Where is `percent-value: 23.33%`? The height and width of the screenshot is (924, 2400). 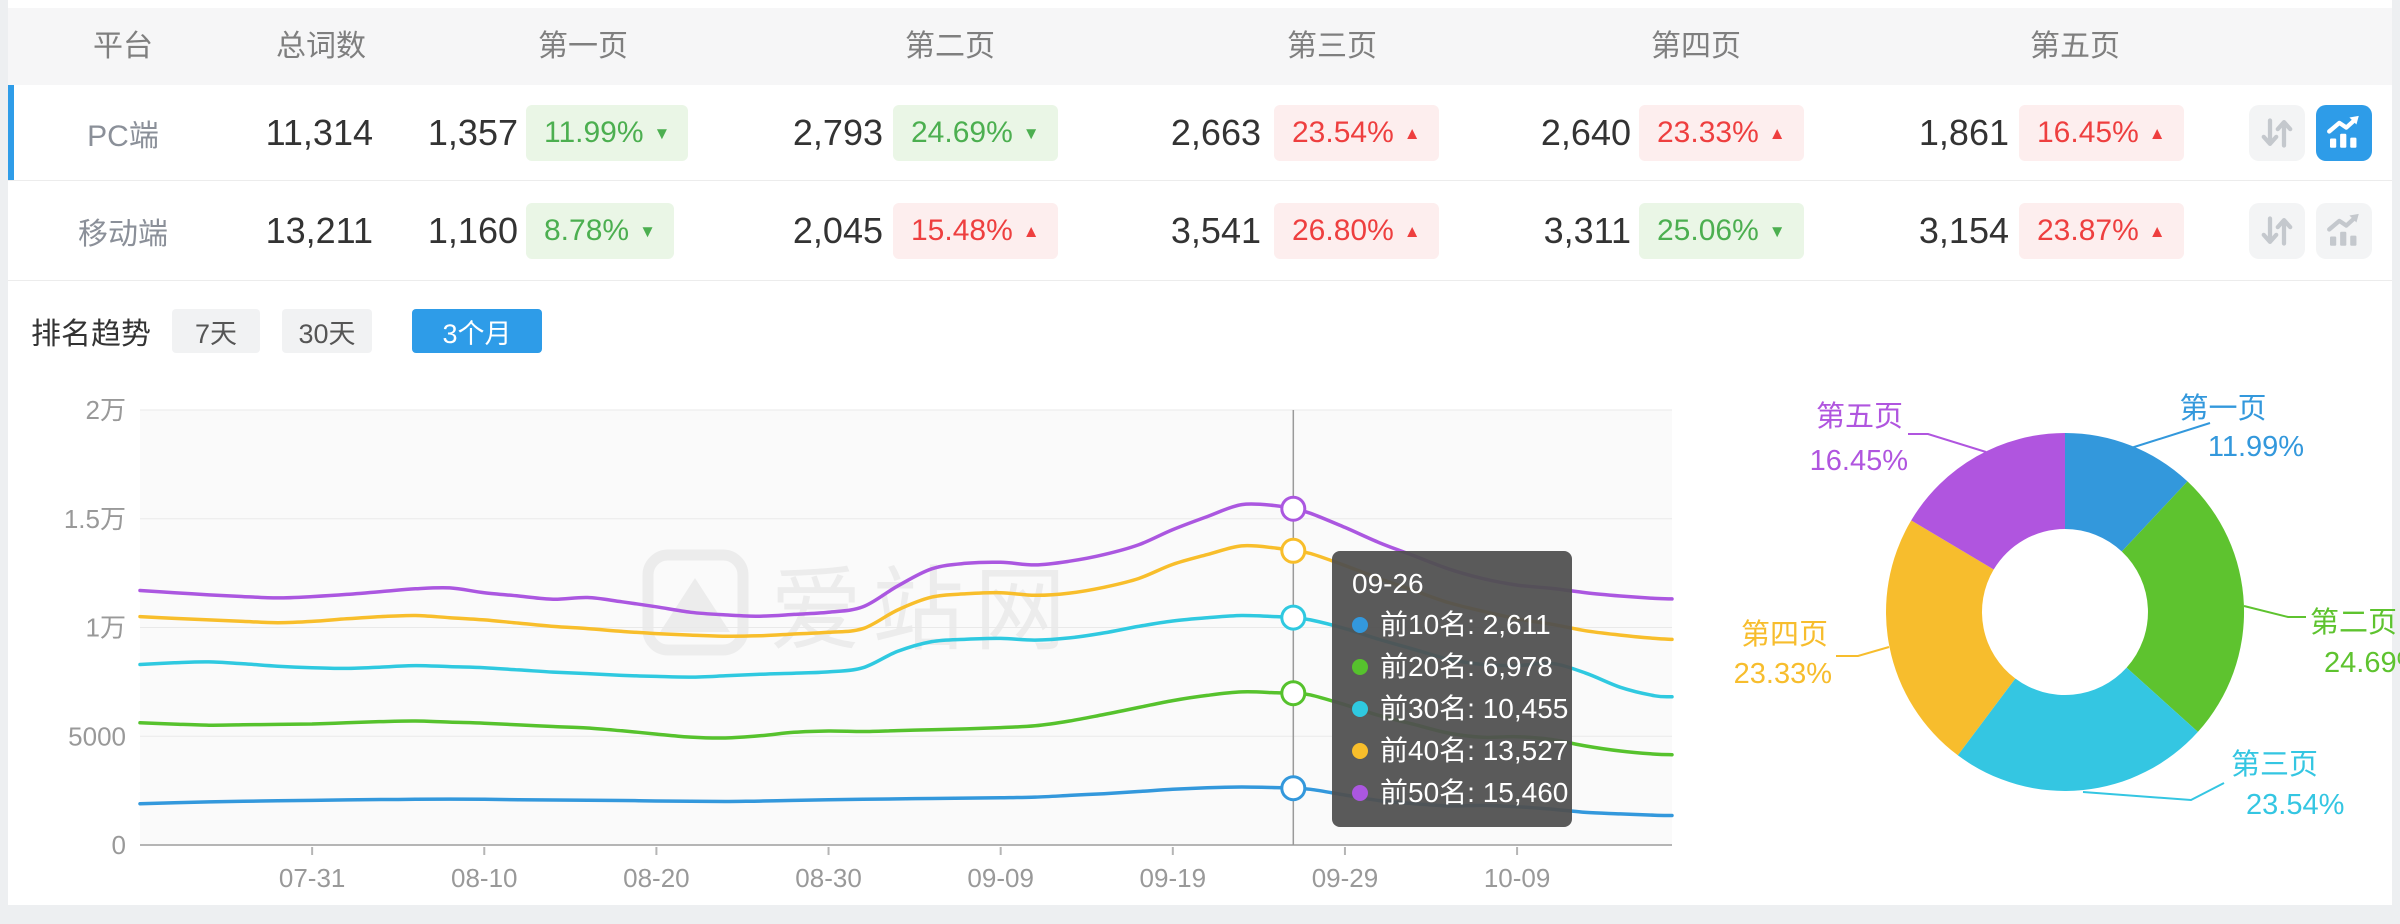
percent-value: 23.33% is located at coordinates (1708, 132).